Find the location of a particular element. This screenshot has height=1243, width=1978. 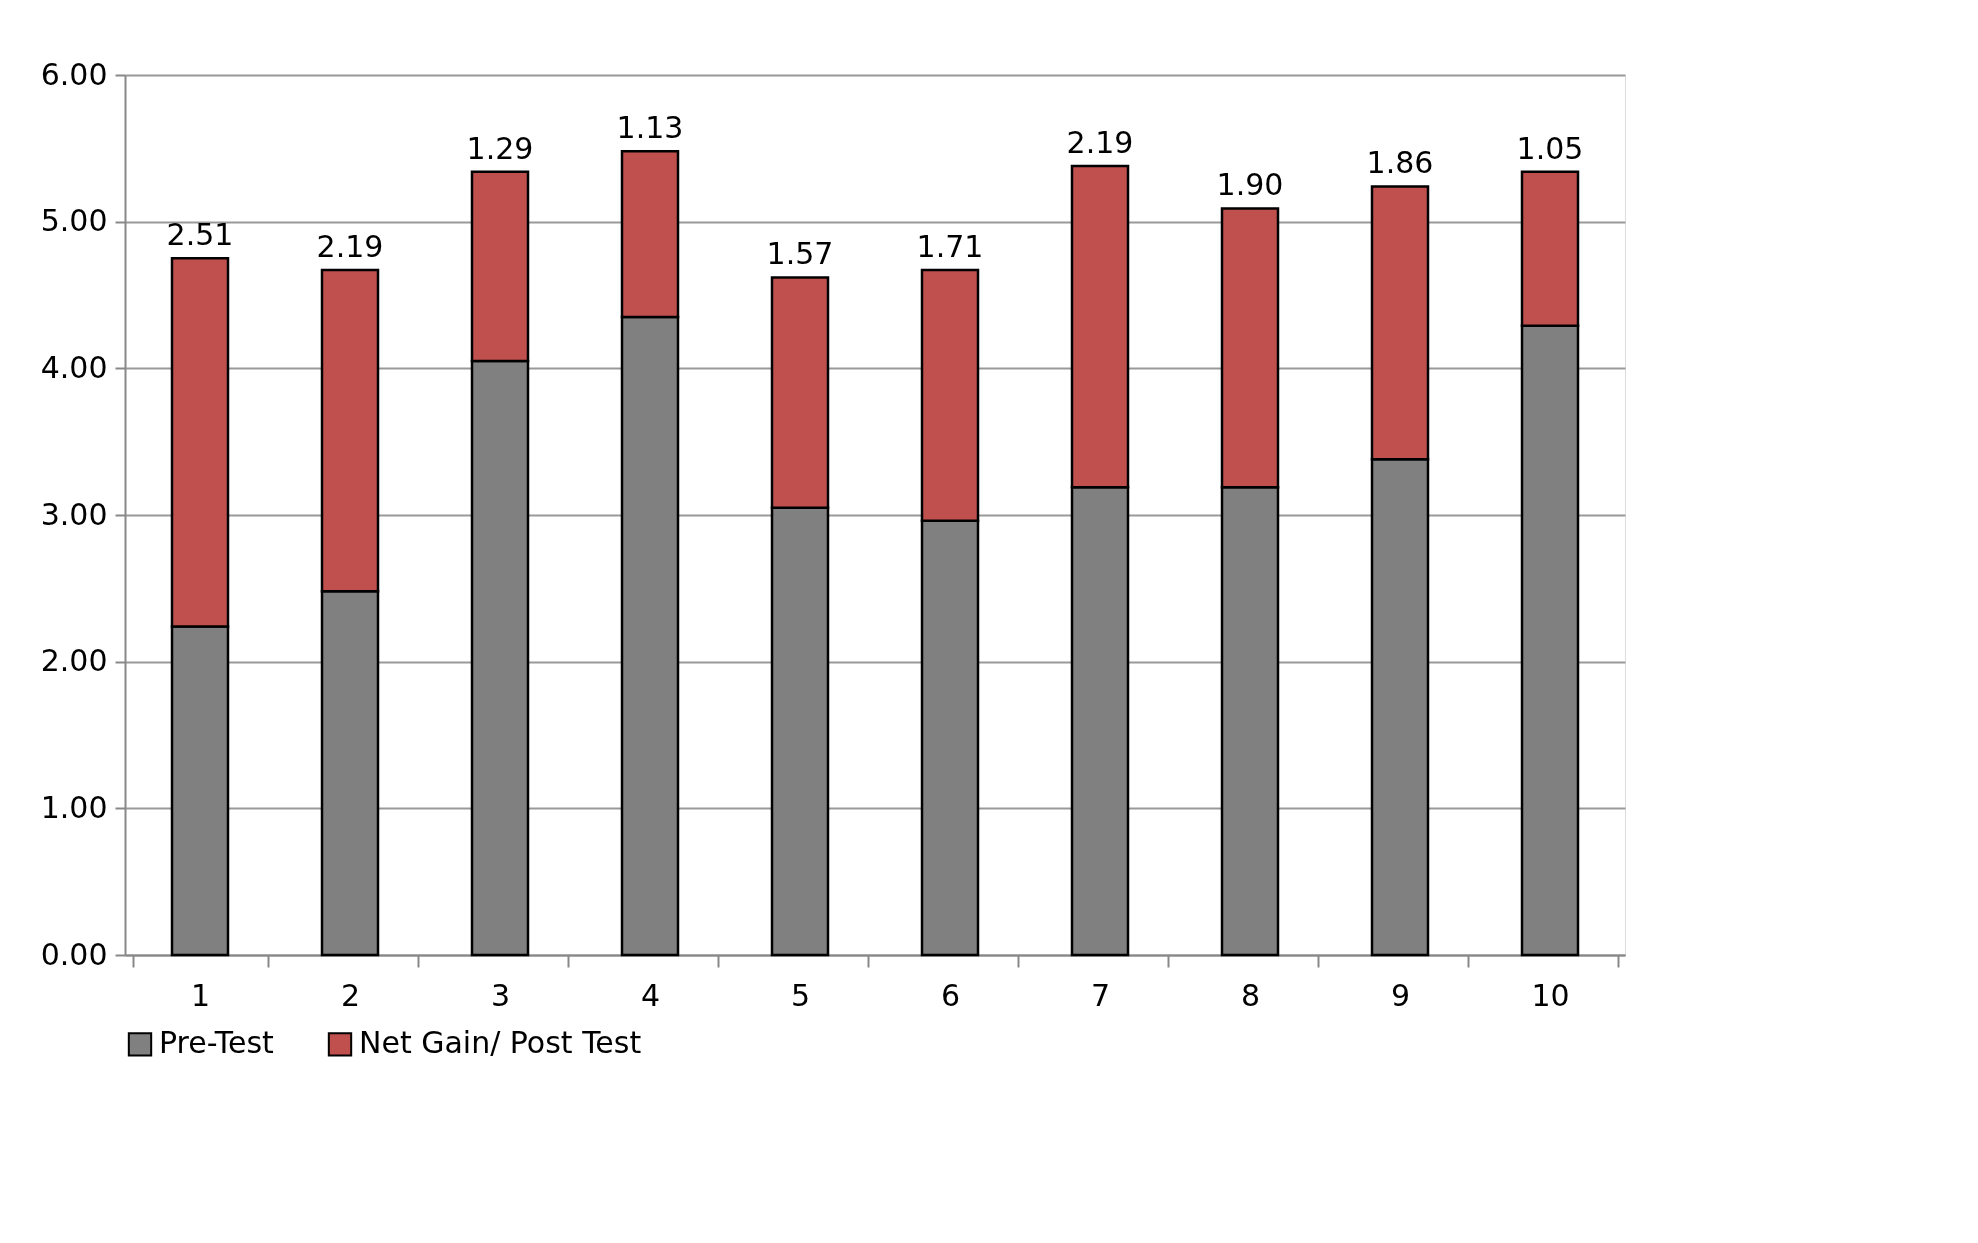

x-tick-label: 3 is located at coordinates (500, 995).